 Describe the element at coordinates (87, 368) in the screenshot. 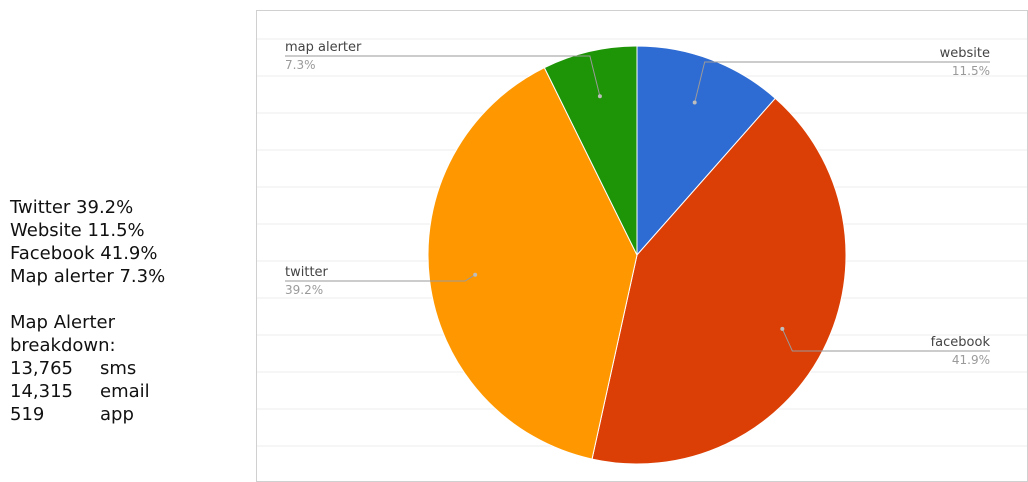

I see `breakdown-row-sms: 13,765 sms` at that location.